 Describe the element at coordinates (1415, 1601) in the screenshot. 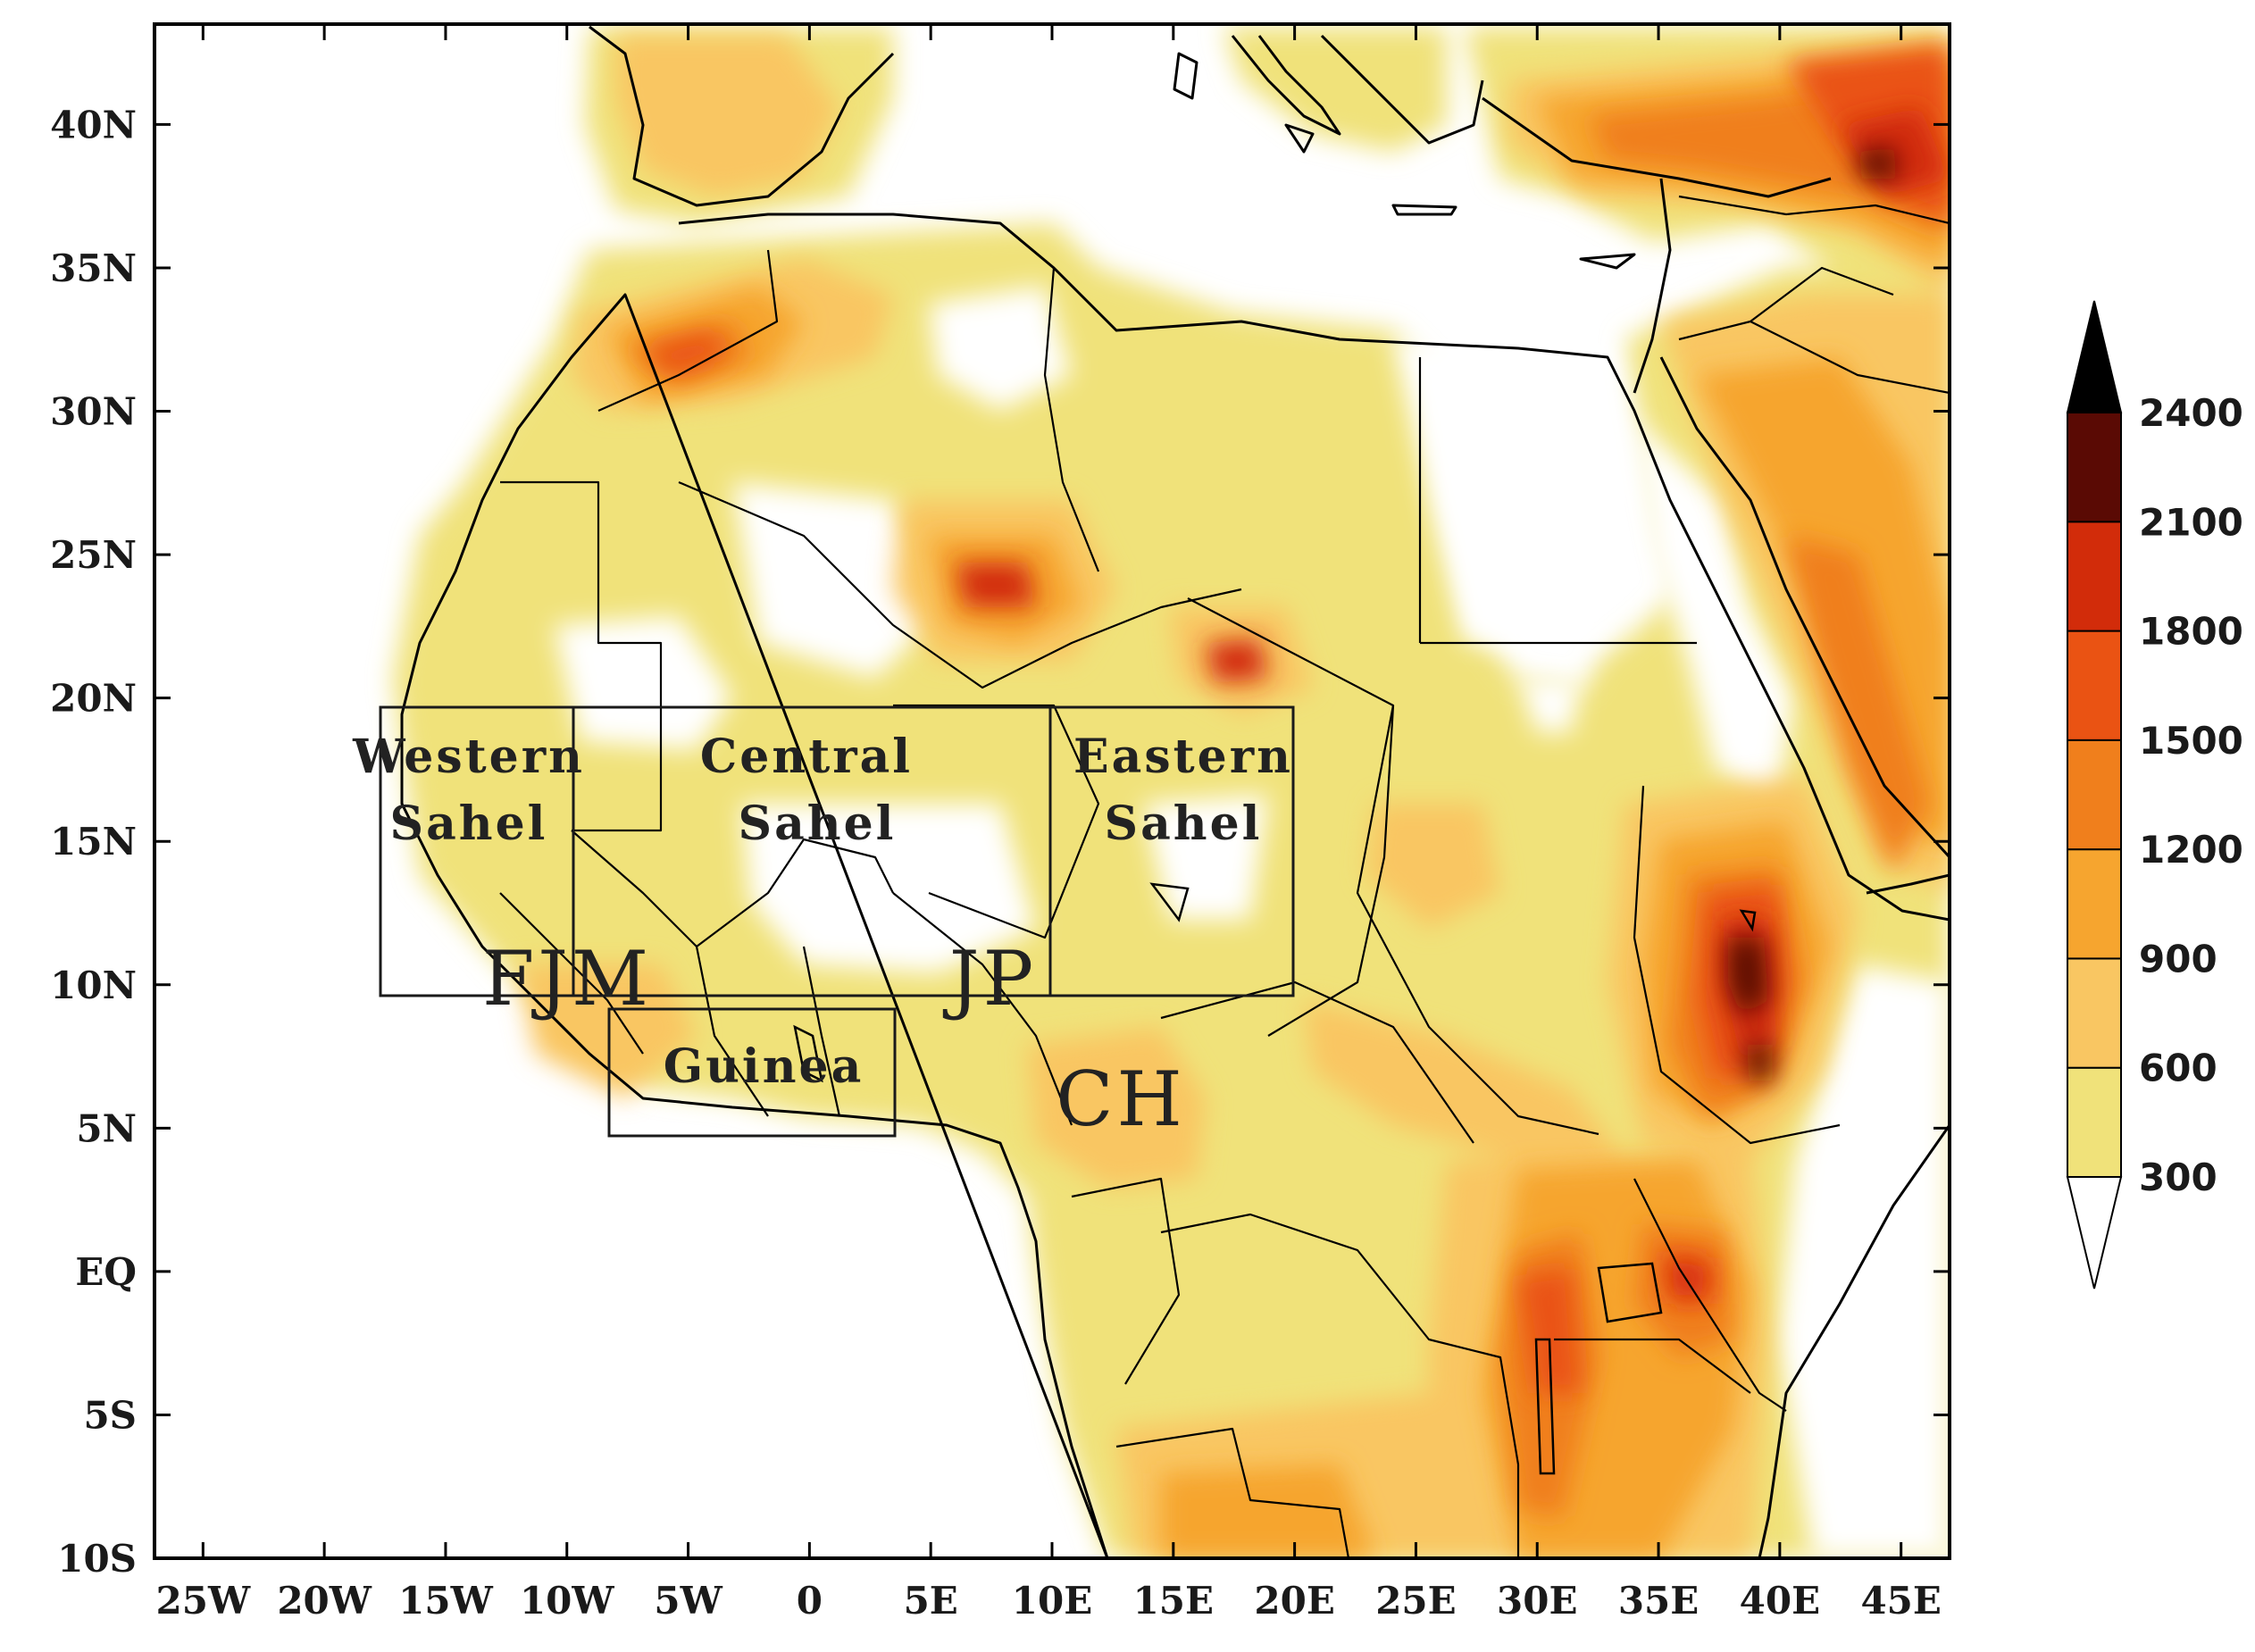

I see `lon-tick-label: 25E` at that location.